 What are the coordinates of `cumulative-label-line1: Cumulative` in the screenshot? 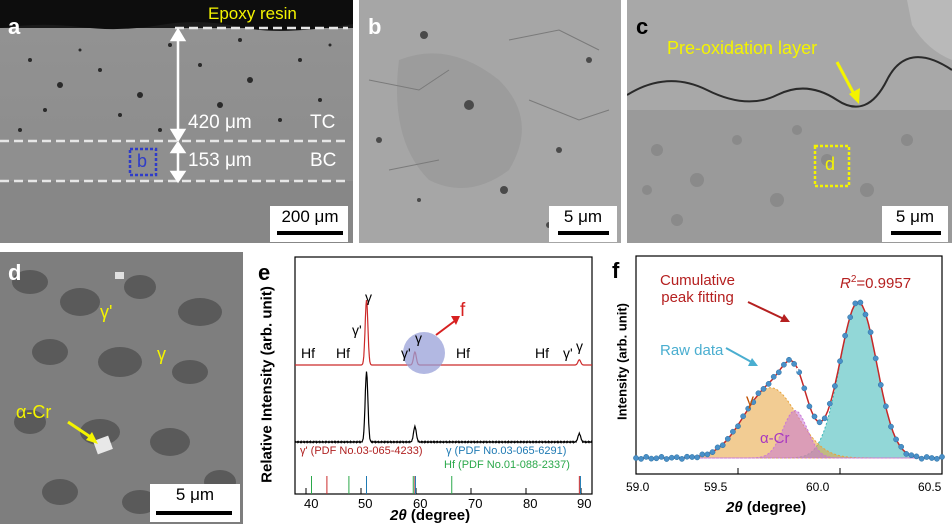 It's located at (698, 280).